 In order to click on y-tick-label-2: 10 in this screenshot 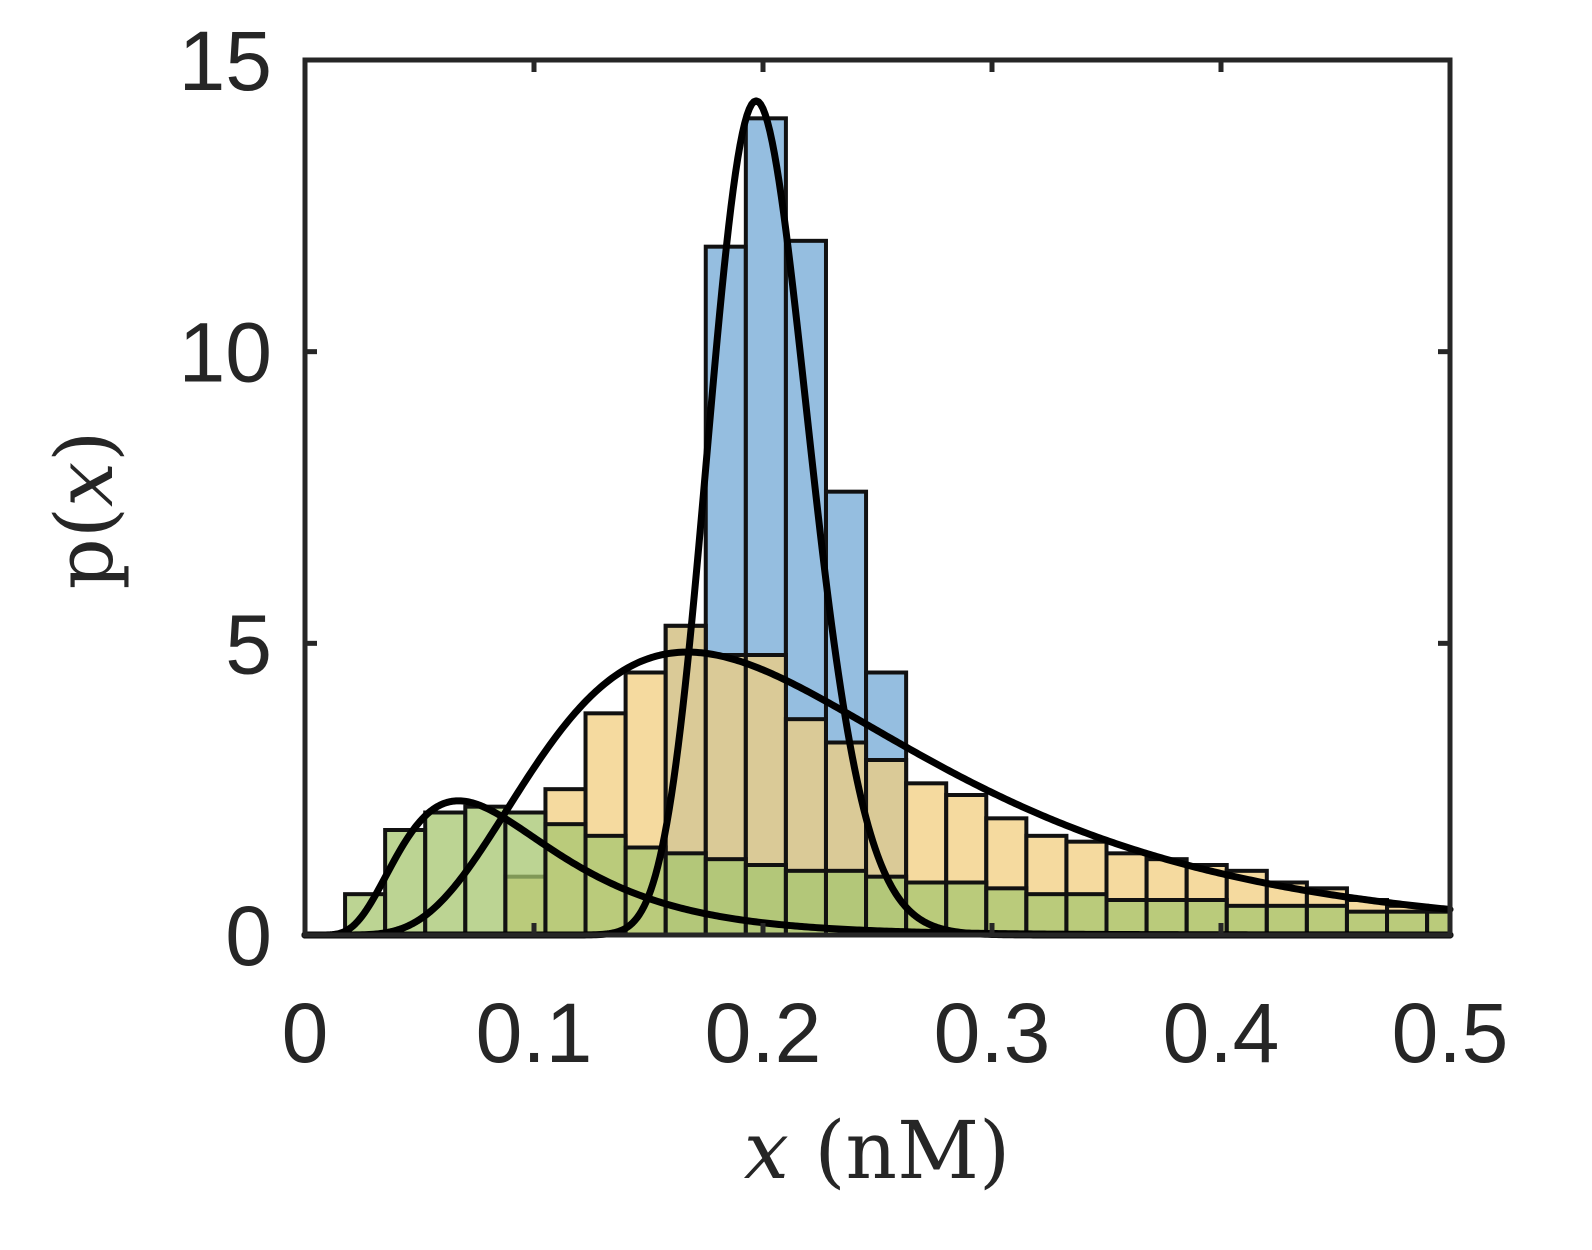, I will do `click(225, 353)`.